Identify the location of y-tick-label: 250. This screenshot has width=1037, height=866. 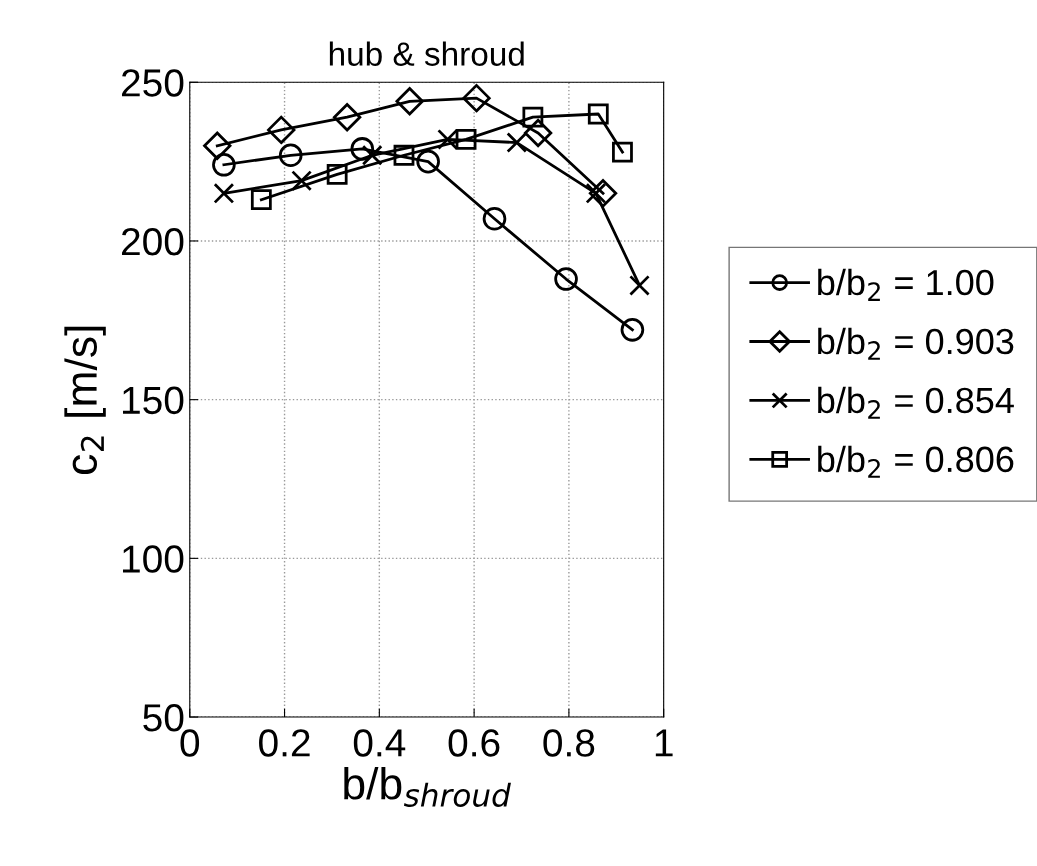
(152, 83).